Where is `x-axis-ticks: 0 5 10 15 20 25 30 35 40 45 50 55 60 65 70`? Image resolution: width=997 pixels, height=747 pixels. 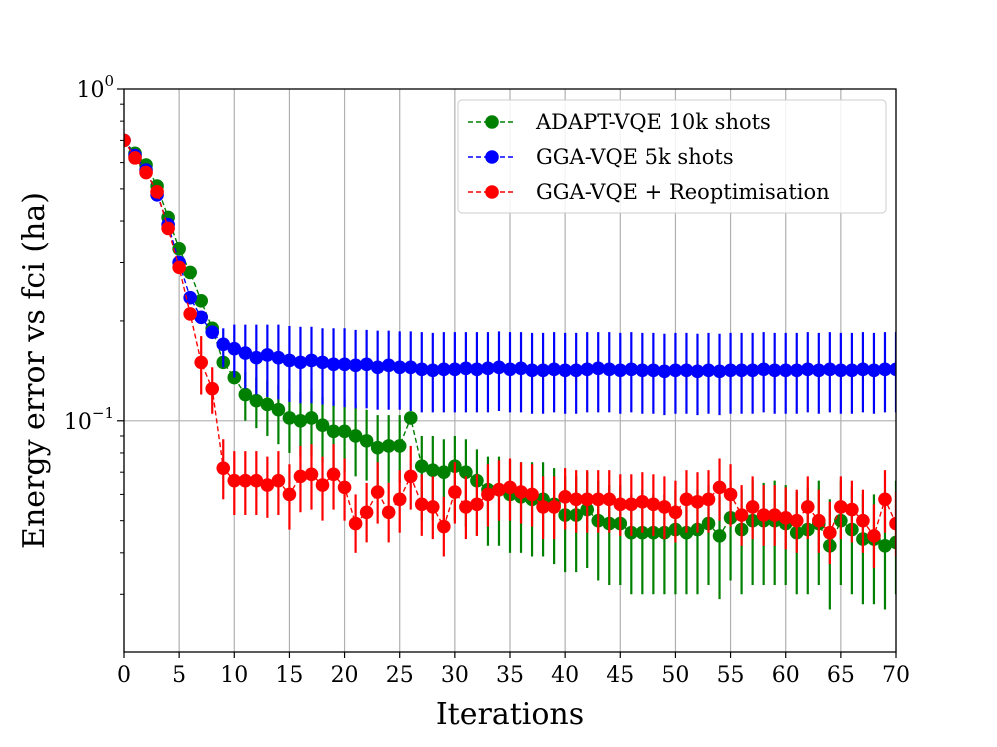 x-axis-ticks: 0 5 10 15 20 25 30 35 40 45 50 55 60 65 70 is located at coordinates (513, 670).